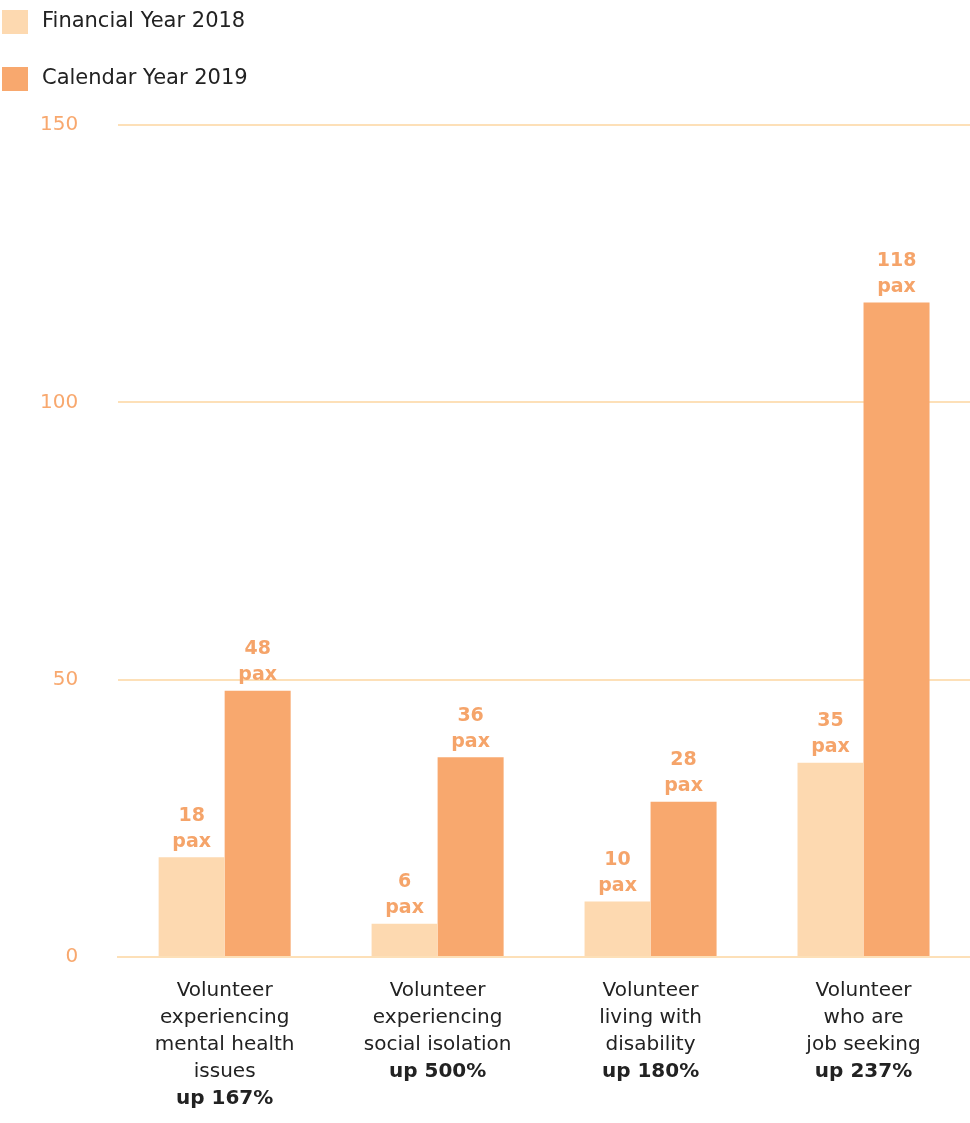 The image size is (970, 1123). Describe the element at coordinates (144, 20) in the screenshot. I see `legend-label: Financial Year 2018` at that location.